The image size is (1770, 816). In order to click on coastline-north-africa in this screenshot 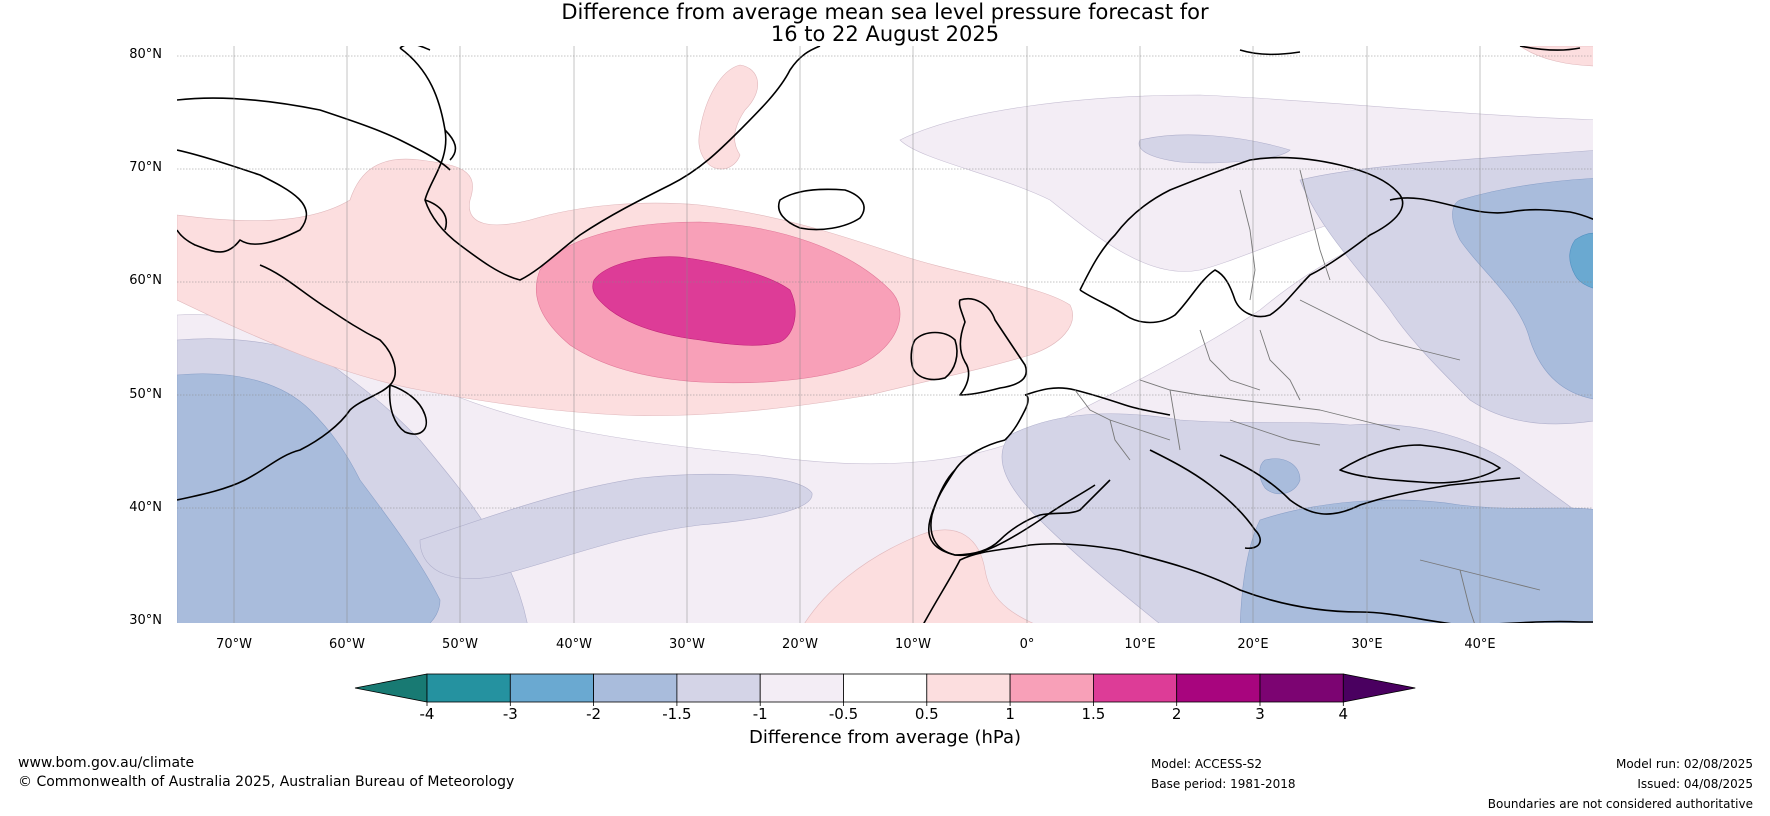, I will do `click(1258, 583)`.